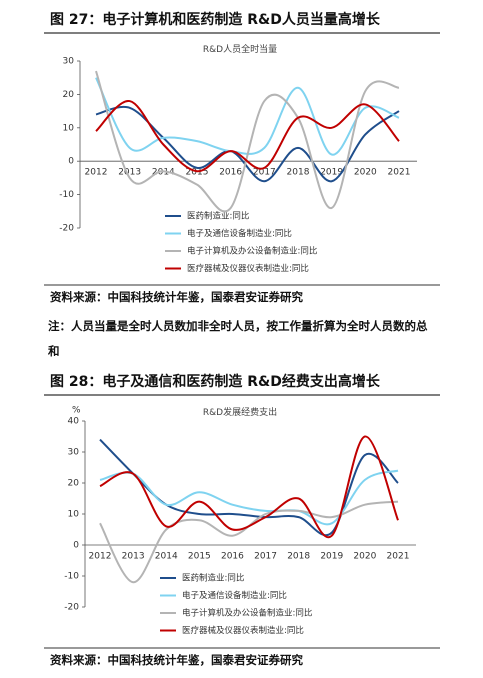 This screenshot has width=483, height=678. Describe the element at coordinates (240, 49) in the screenshot. I see `chart-subtitle: R&D人员全时当量` at that location.